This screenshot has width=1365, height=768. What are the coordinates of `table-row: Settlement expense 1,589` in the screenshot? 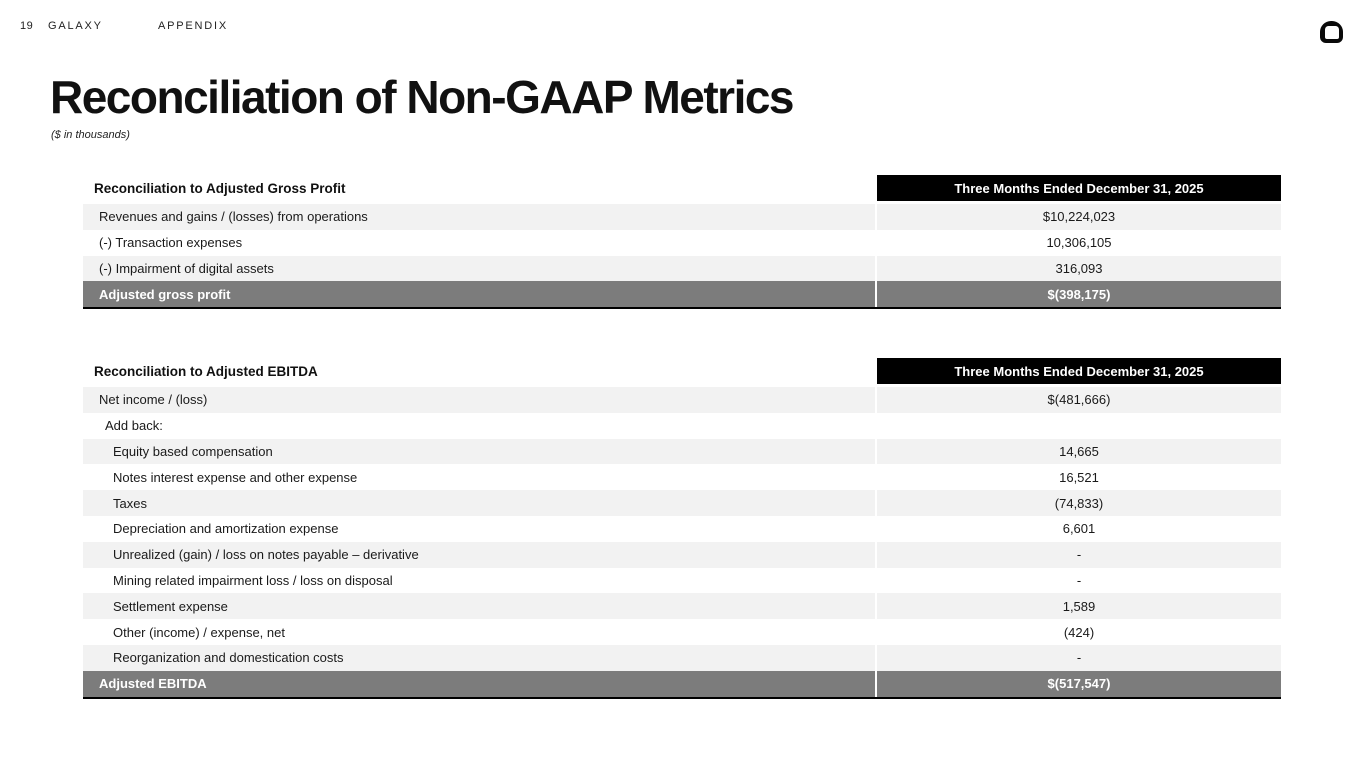 It's located at (682, 606).